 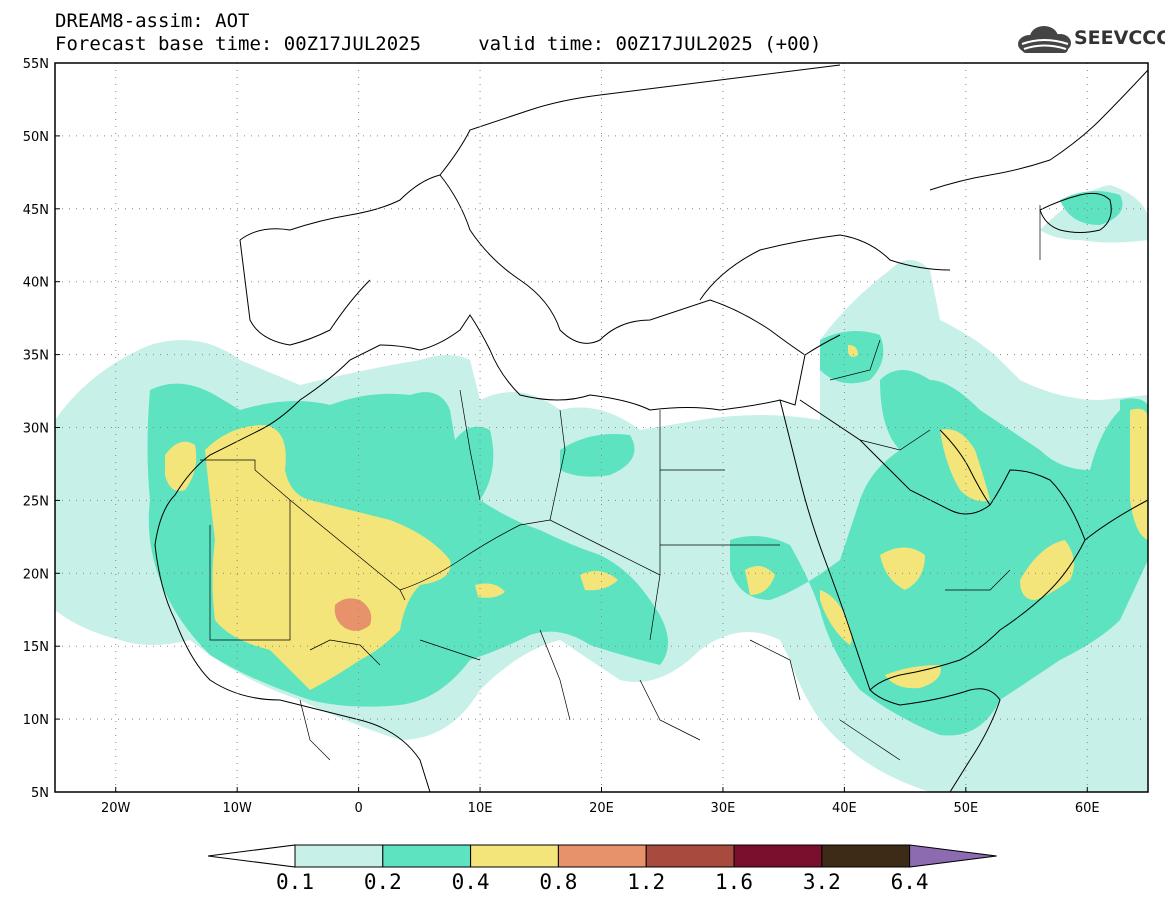 What do you see at coordinates (383, 882) in the screenshot?
I see `colorbar-label: 0.2` at bounding box center [383, 882].